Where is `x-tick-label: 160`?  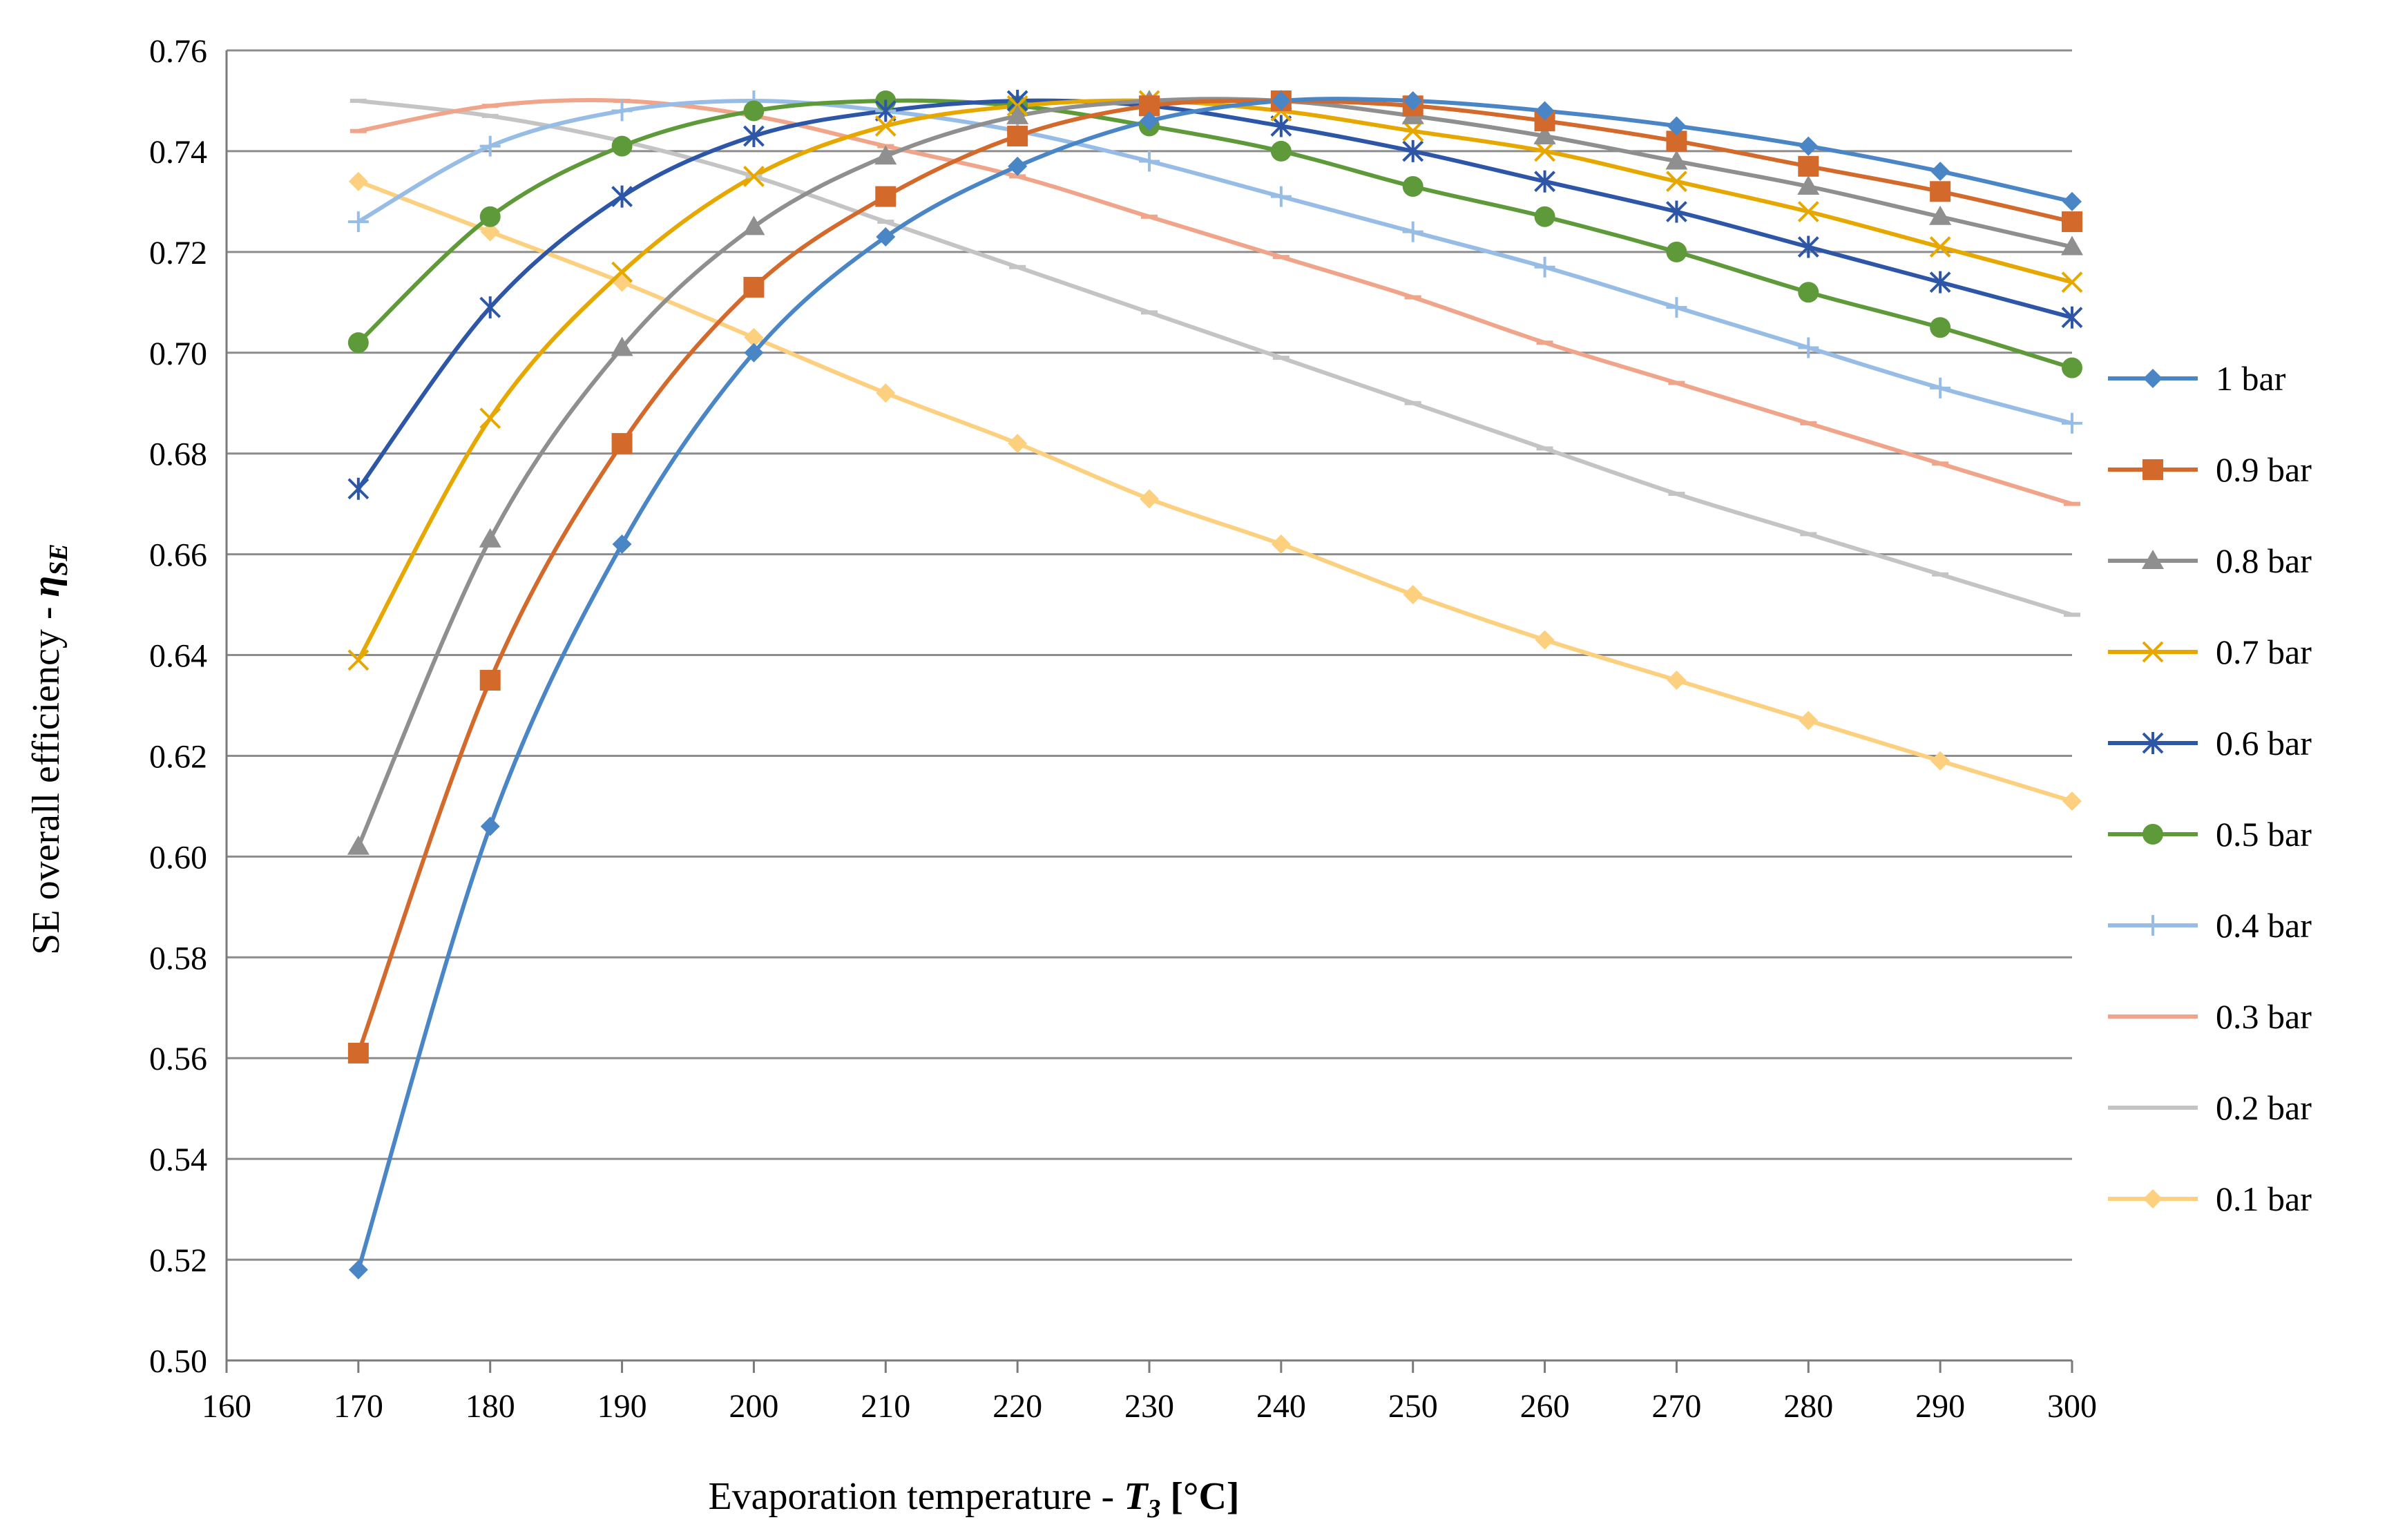 x-tick-label: 160 is located at coordinates (226, 1406).